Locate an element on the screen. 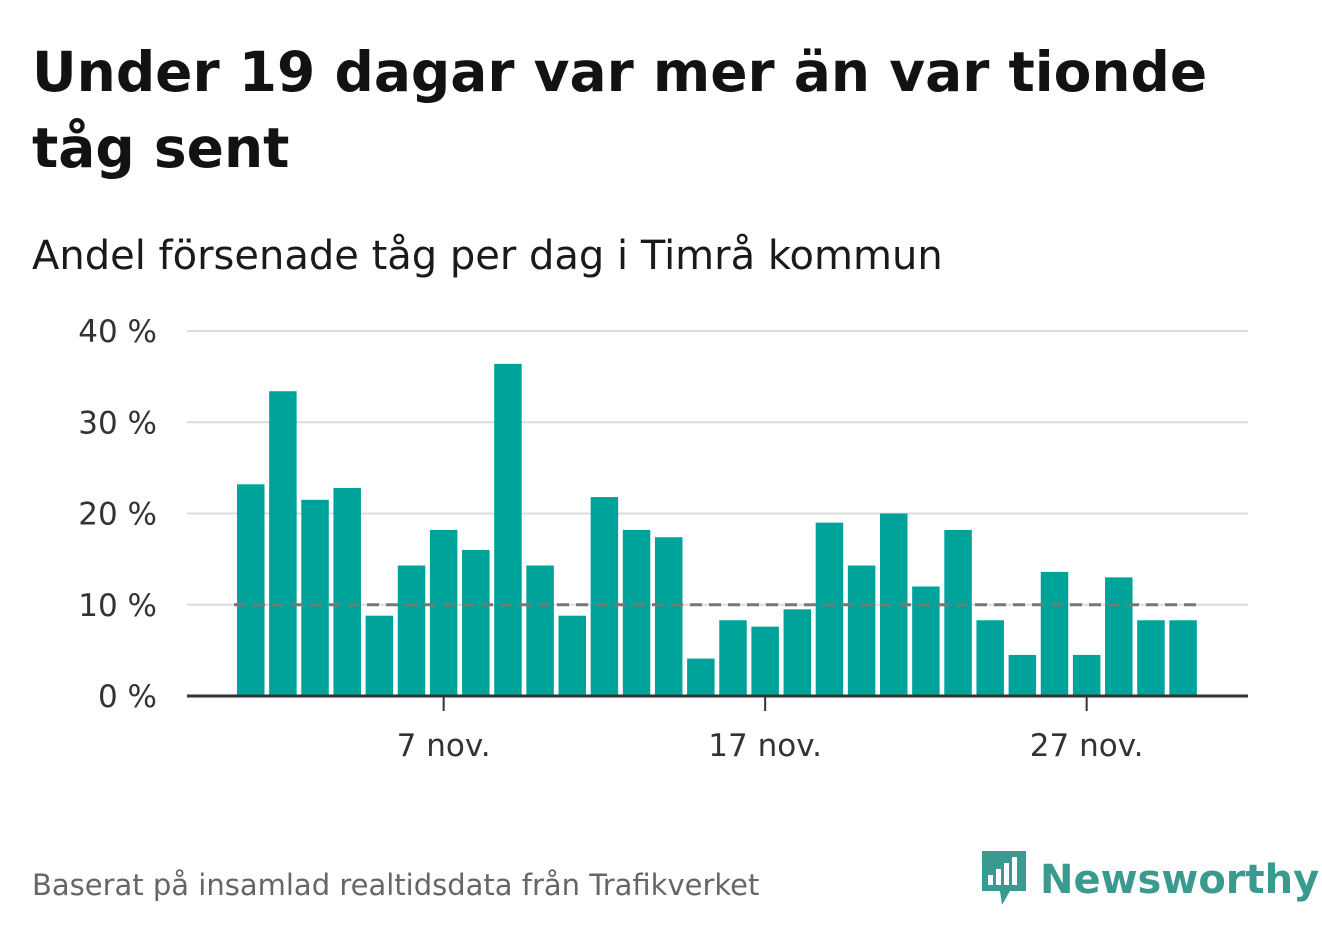 The image size is (1322, 939). brand-logo: Newsworthy is located at coordinates (1149, 880).